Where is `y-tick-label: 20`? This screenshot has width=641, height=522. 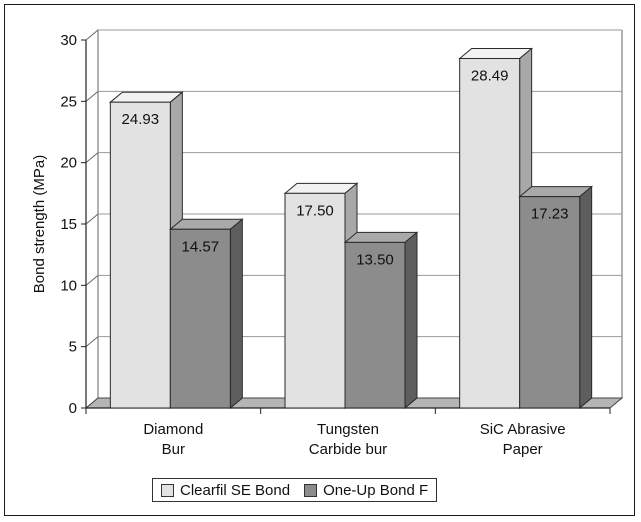
y-tick-label: 20 is located at coordinates (68, 163).